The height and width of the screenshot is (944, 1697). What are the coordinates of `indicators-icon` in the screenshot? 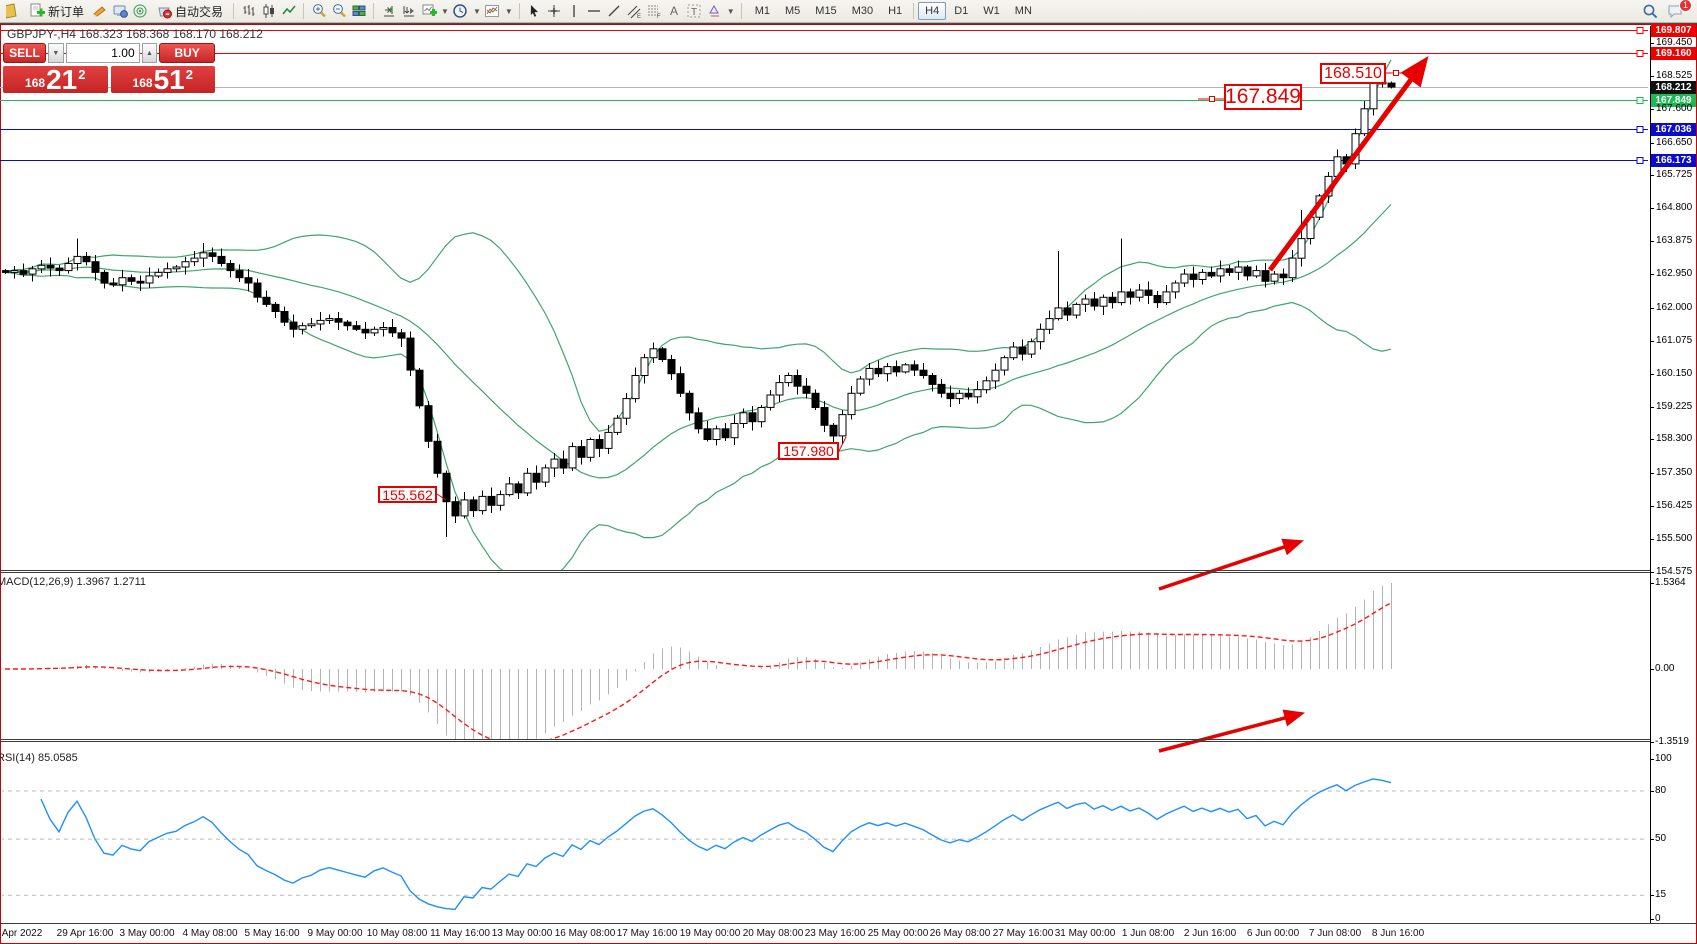 It's located at (492, 11).